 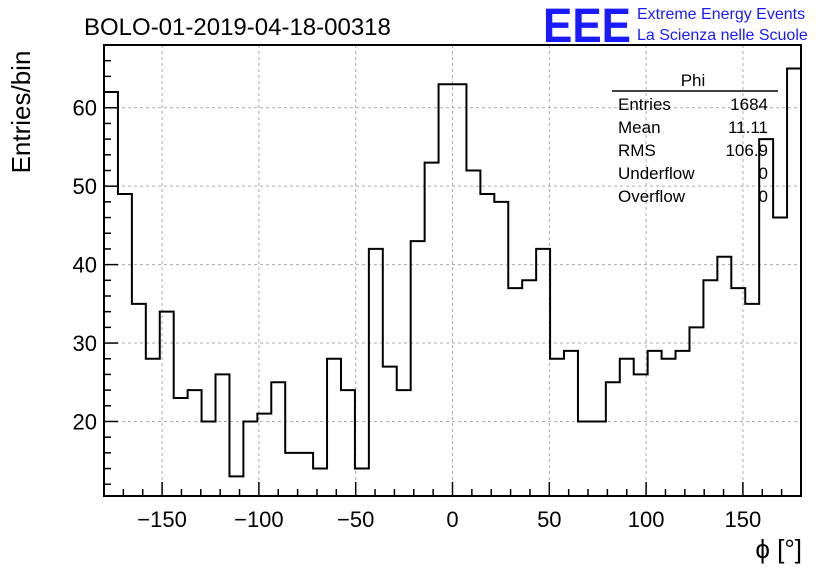 What do you see at coordinates (639, 127) in the screenshot?
I see `stats-label-mean: Mean` at bounding box center [639, 127].